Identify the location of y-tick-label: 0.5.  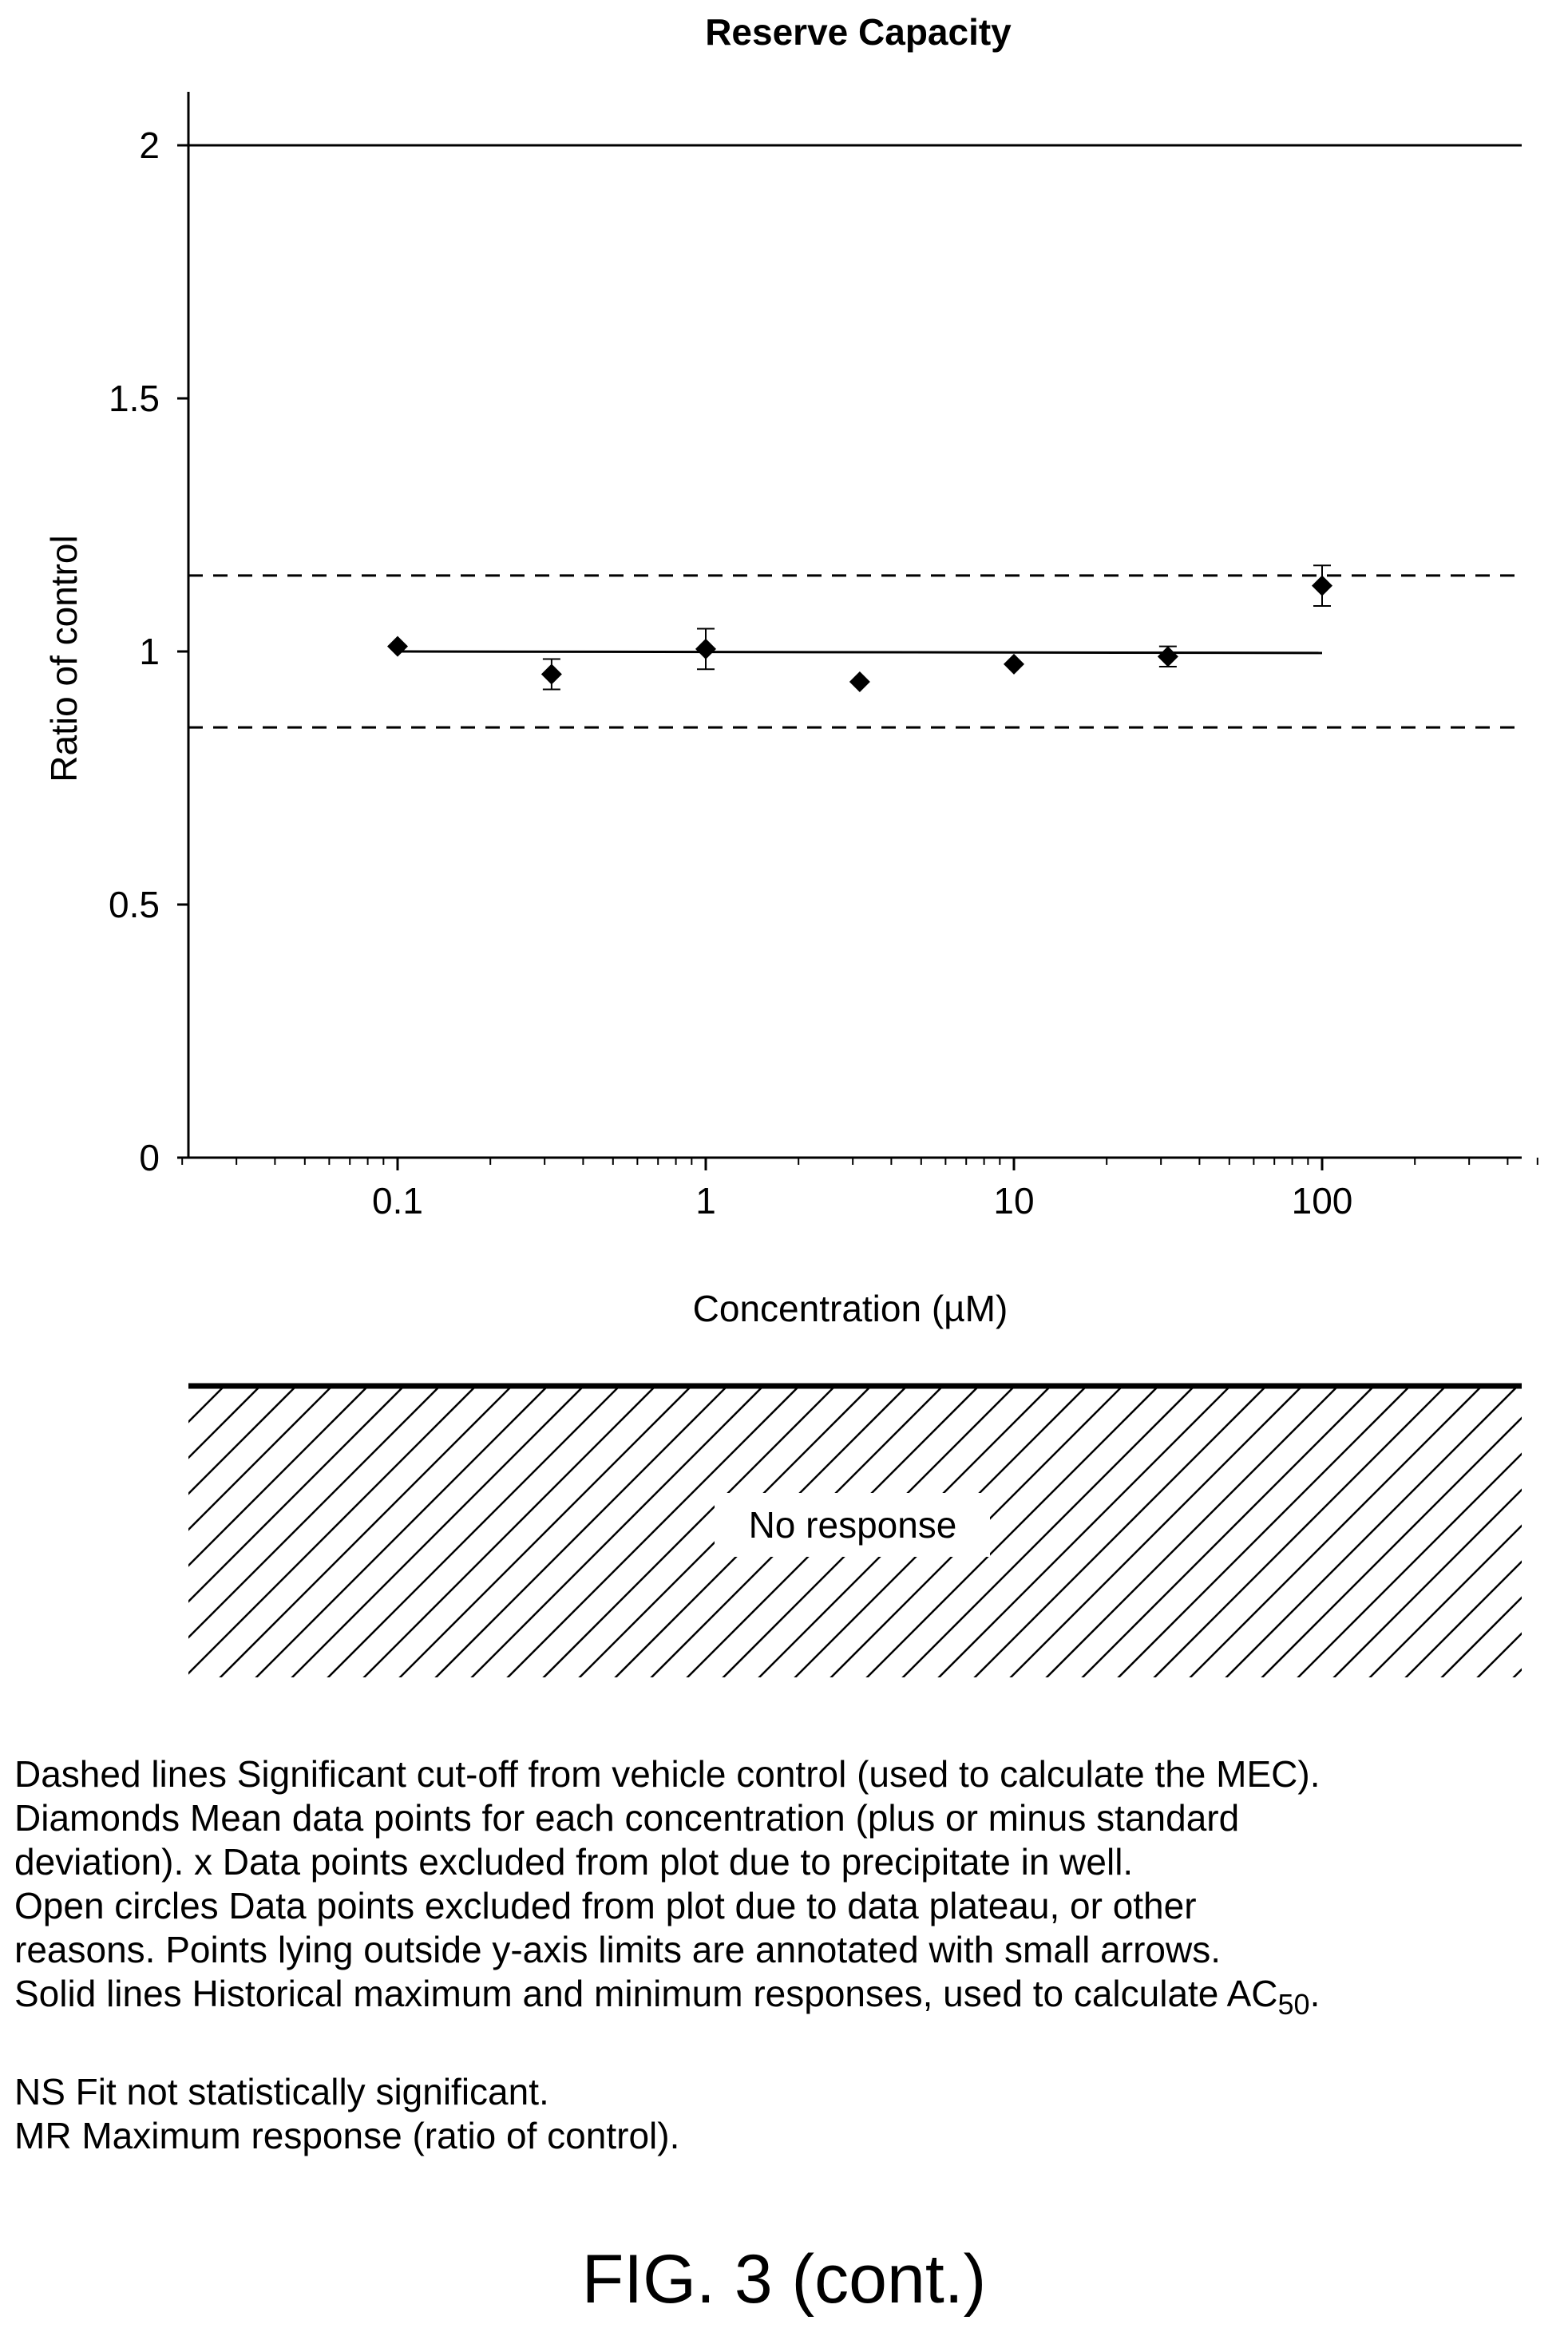
(135, 905).